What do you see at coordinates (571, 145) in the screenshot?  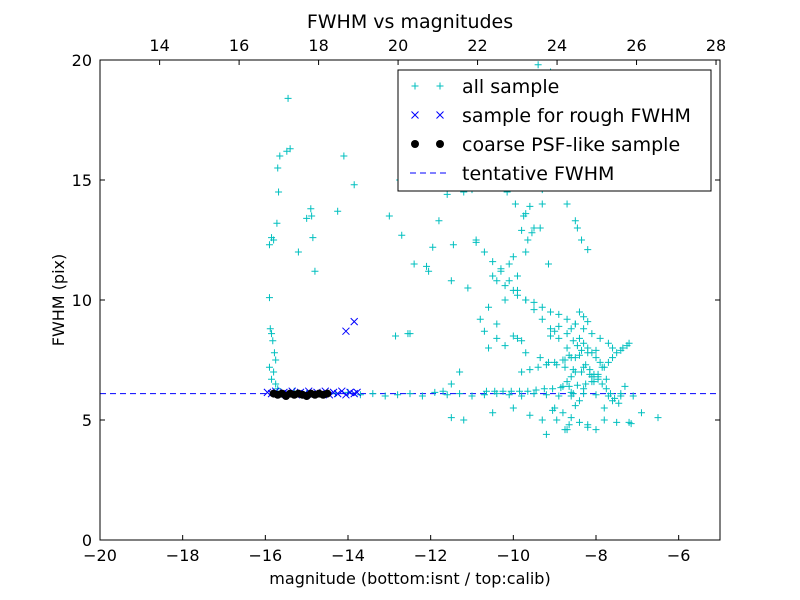 I see `legend-label: coarse PSF-like sample` at bounding box center [571, 145].